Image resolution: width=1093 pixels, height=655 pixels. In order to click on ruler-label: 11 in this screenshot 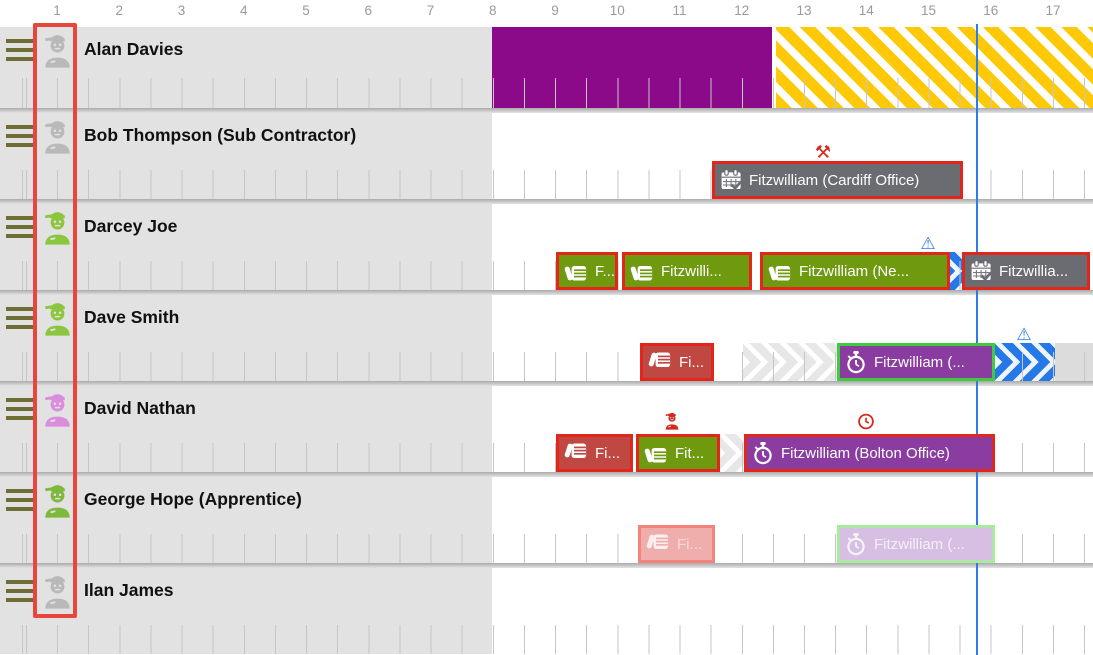, I will do `click(679, 10)`.